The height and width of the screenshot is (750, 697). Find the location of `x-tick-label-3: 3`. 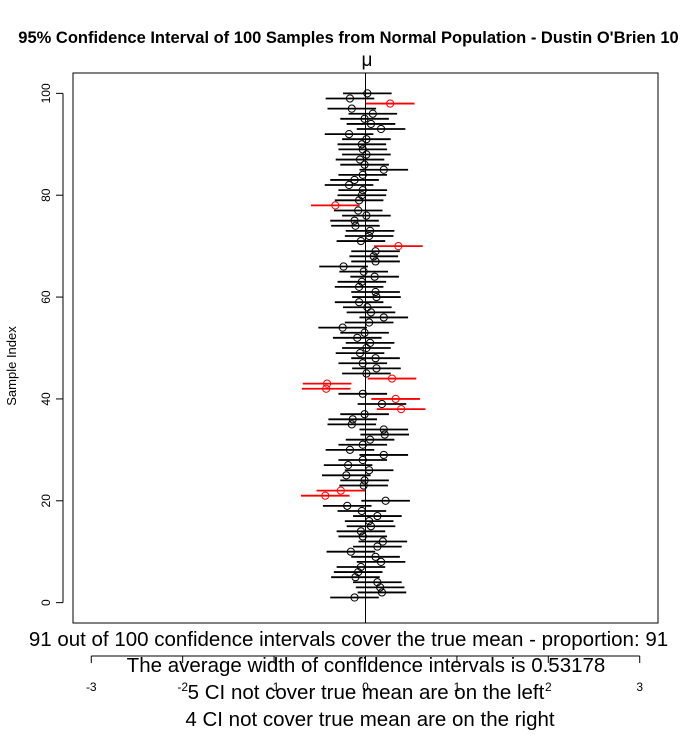

x-tick-label-3: 3 is located at coordinates (639, 687).